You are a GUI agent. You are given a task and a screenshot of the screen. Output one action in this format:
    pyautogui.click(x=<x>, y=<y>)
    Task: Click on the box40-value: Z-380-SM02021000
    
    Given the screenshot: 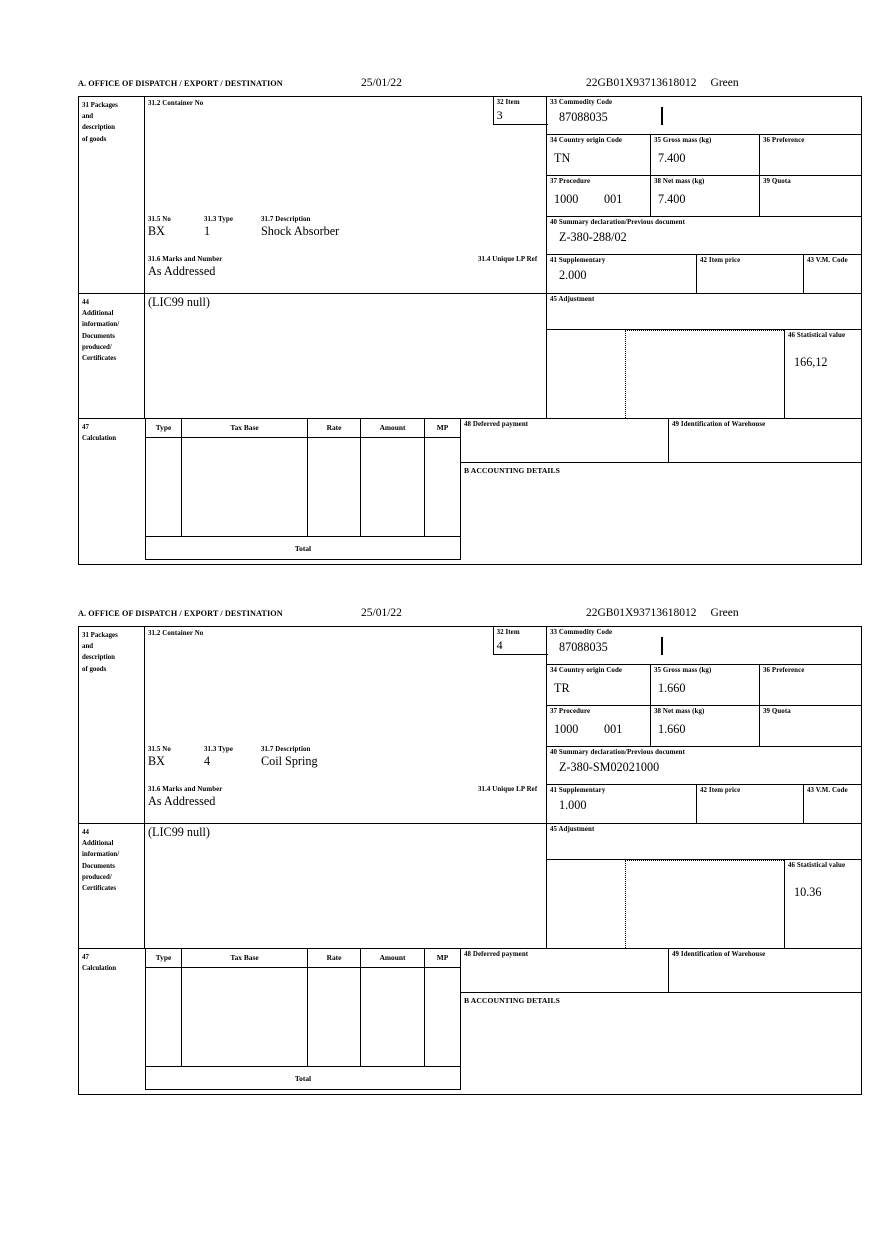 What is the action you would take?
    pyautogui.click(x=609, y=767)
    